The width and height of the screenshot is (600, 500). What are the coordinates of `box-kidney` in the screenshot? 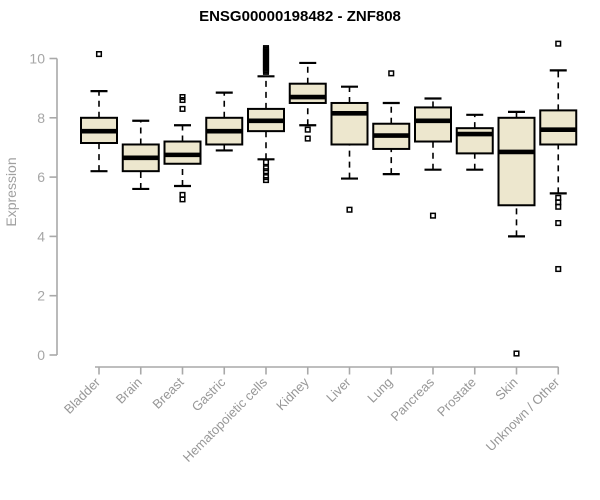 It's located at (307, 101).